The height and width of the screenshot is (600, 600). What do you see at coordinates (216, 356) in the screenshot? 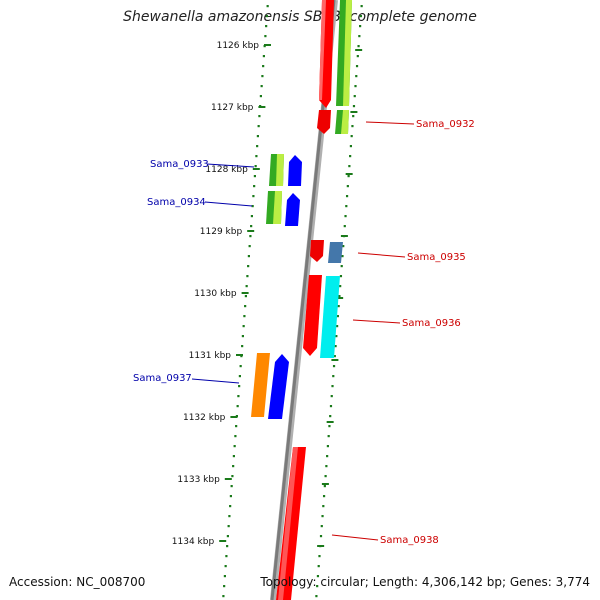
I see `tick-1131: 1131 kbp` at bounding box center [216, 356].